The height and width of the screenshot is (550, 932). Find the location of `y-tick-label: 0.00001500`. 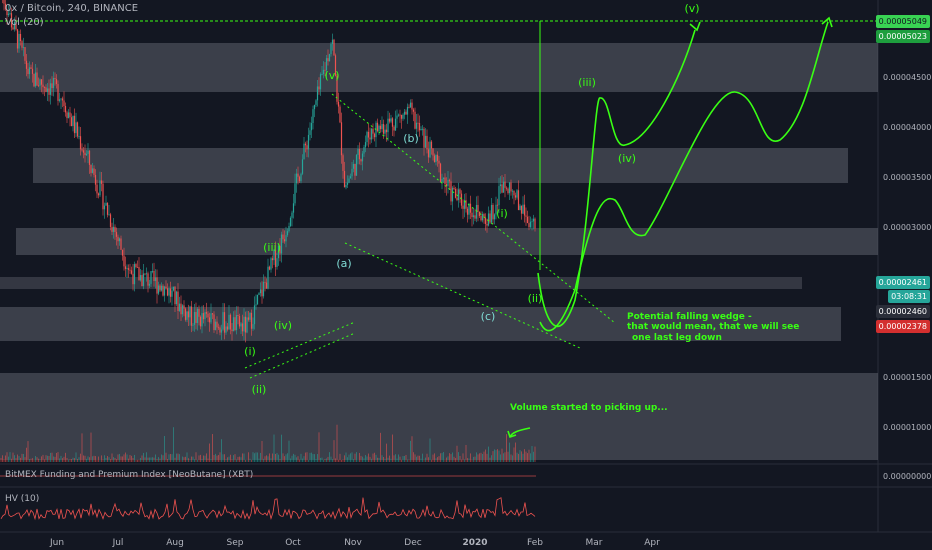

y-tick-label: 0.00001500 is located at coordinates (907, 377).